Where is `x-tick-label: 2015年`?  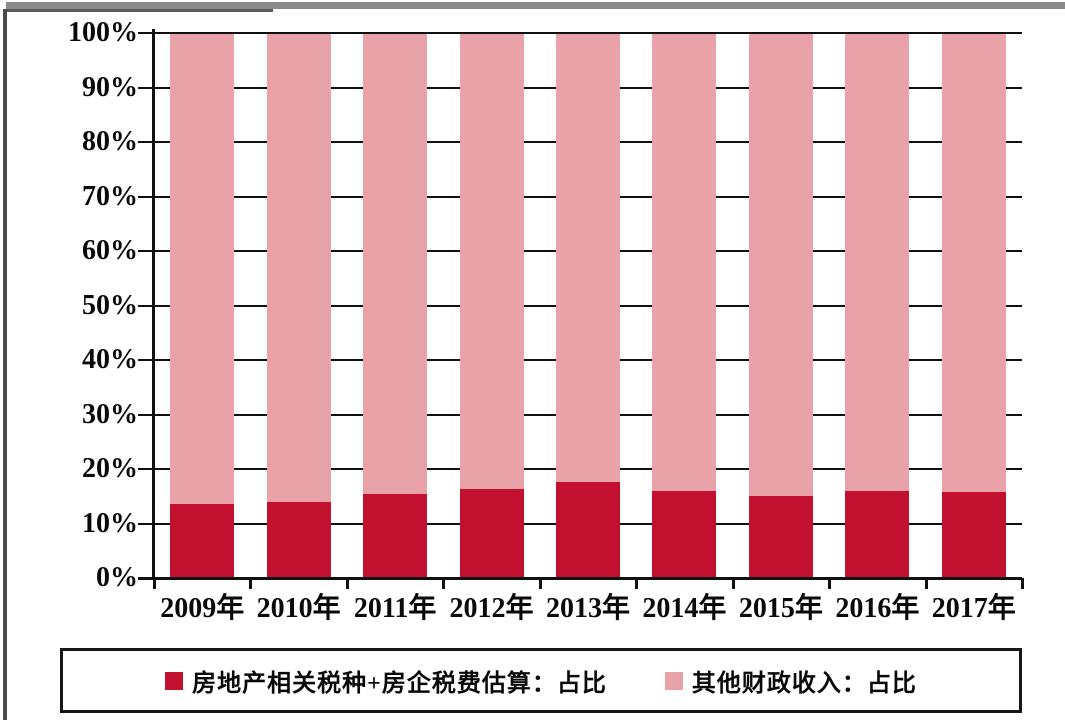
x-tick-label: 2015年 is located at coordinates (780, 608).